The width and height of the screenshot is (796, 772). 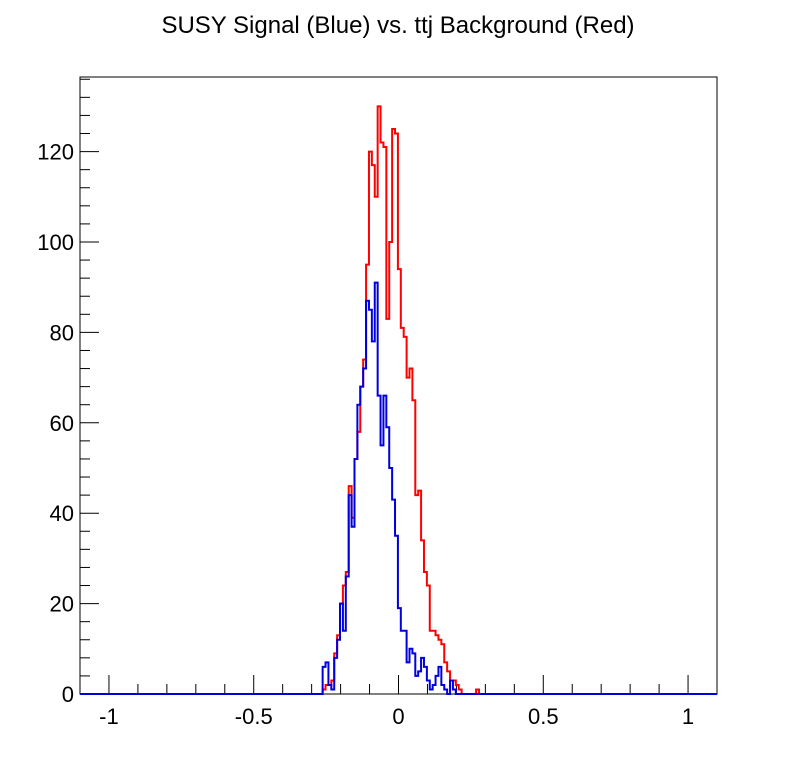 What do you see at coordinates (55, 152) in the screenshot?
I see `y-tick-label: 120` at bounding box center [55, 152].